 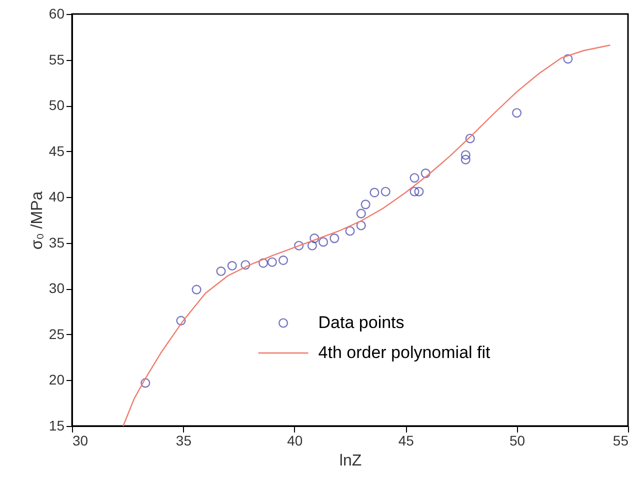 I want to click on x-tick-label: 50, so click(x=518, y=440).